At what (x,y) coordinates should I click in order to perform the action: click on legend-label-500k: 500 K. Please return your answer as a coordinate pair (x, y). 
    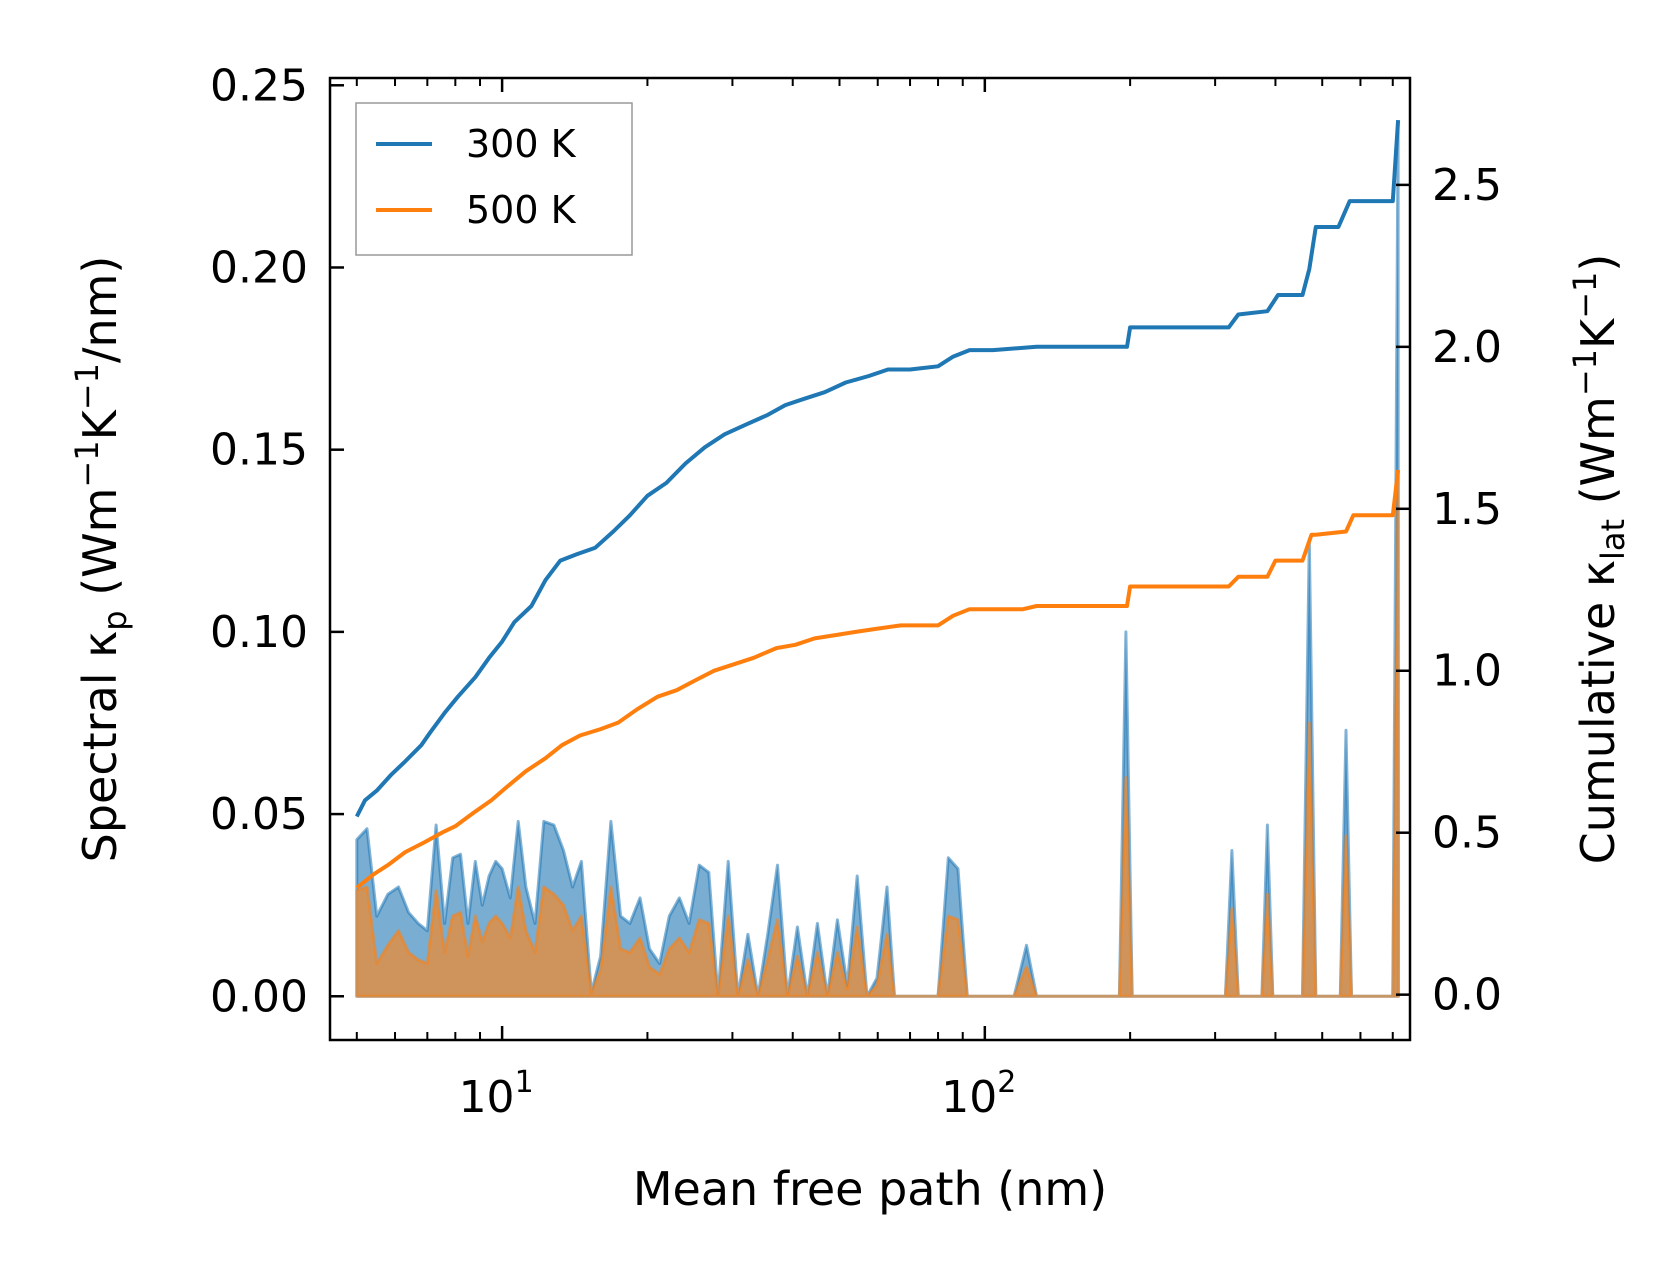
    Looking at the image, I should click on (521, 210).